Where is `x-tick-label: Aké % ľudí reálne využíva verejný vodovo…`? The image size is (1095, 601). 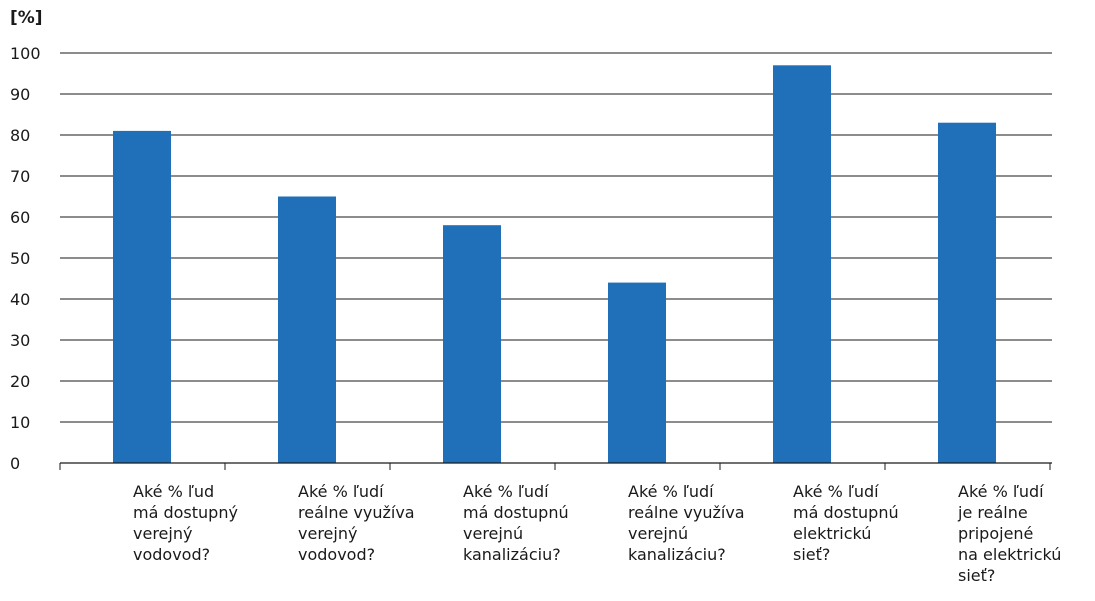
x-tick-label: Aké % ľudí reálne využíva verejný vodovo… is located at coordinates (356, 523).